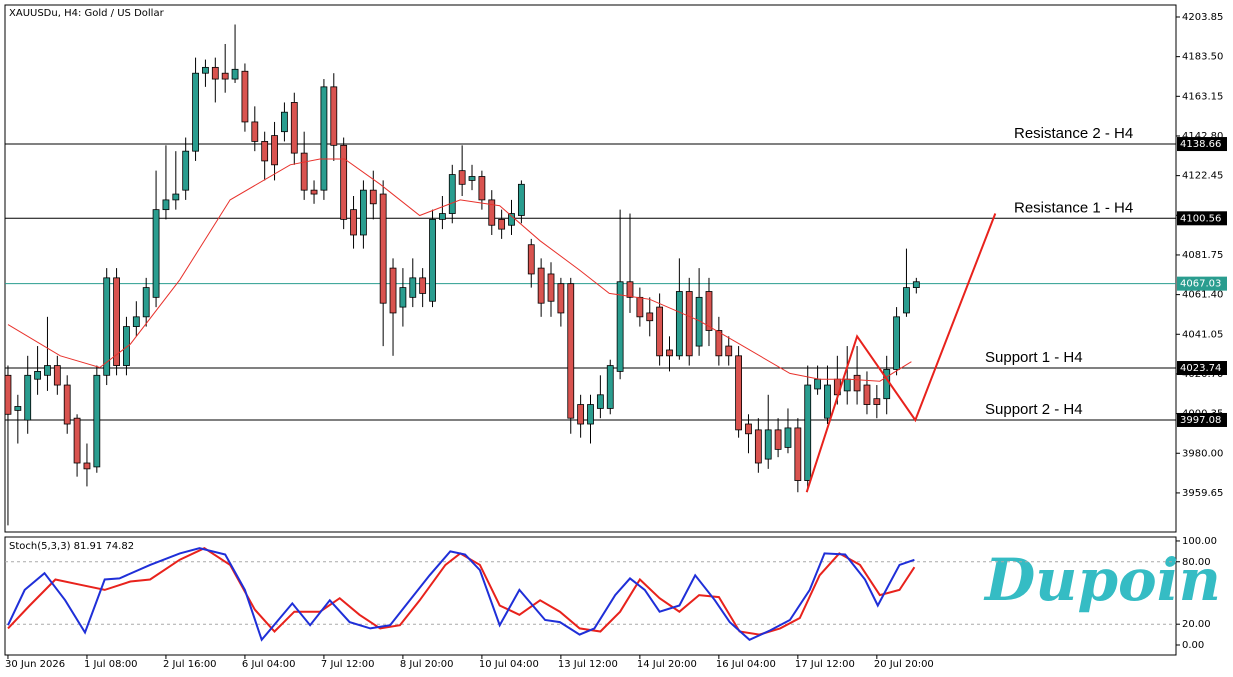 The height and width of the screenshot is (677, 1233). Describe the element at coordinates (1073, 207) in the screenshot. I see `level-name: Resistance 1 - H4` at that location.